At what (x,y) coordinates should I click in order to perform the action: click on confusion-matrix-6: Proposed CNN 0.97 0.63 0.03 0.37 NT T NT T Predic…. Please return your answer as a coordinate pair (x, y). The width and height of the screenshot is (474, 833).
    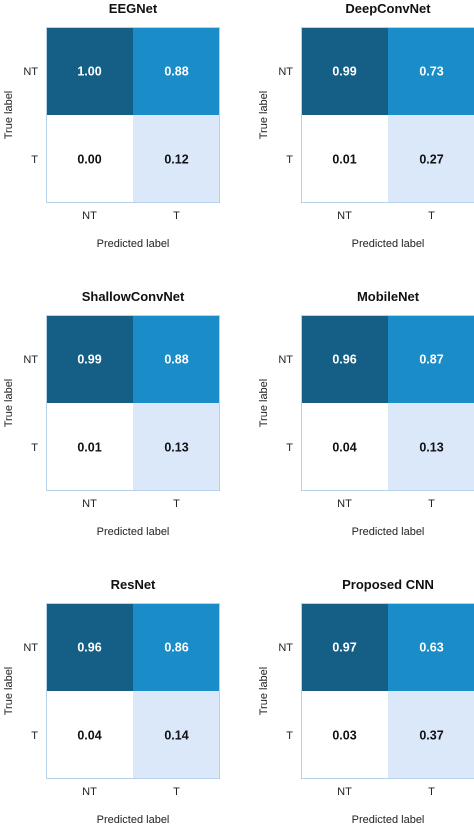
    Looking at the image, I should click on (366, 701).